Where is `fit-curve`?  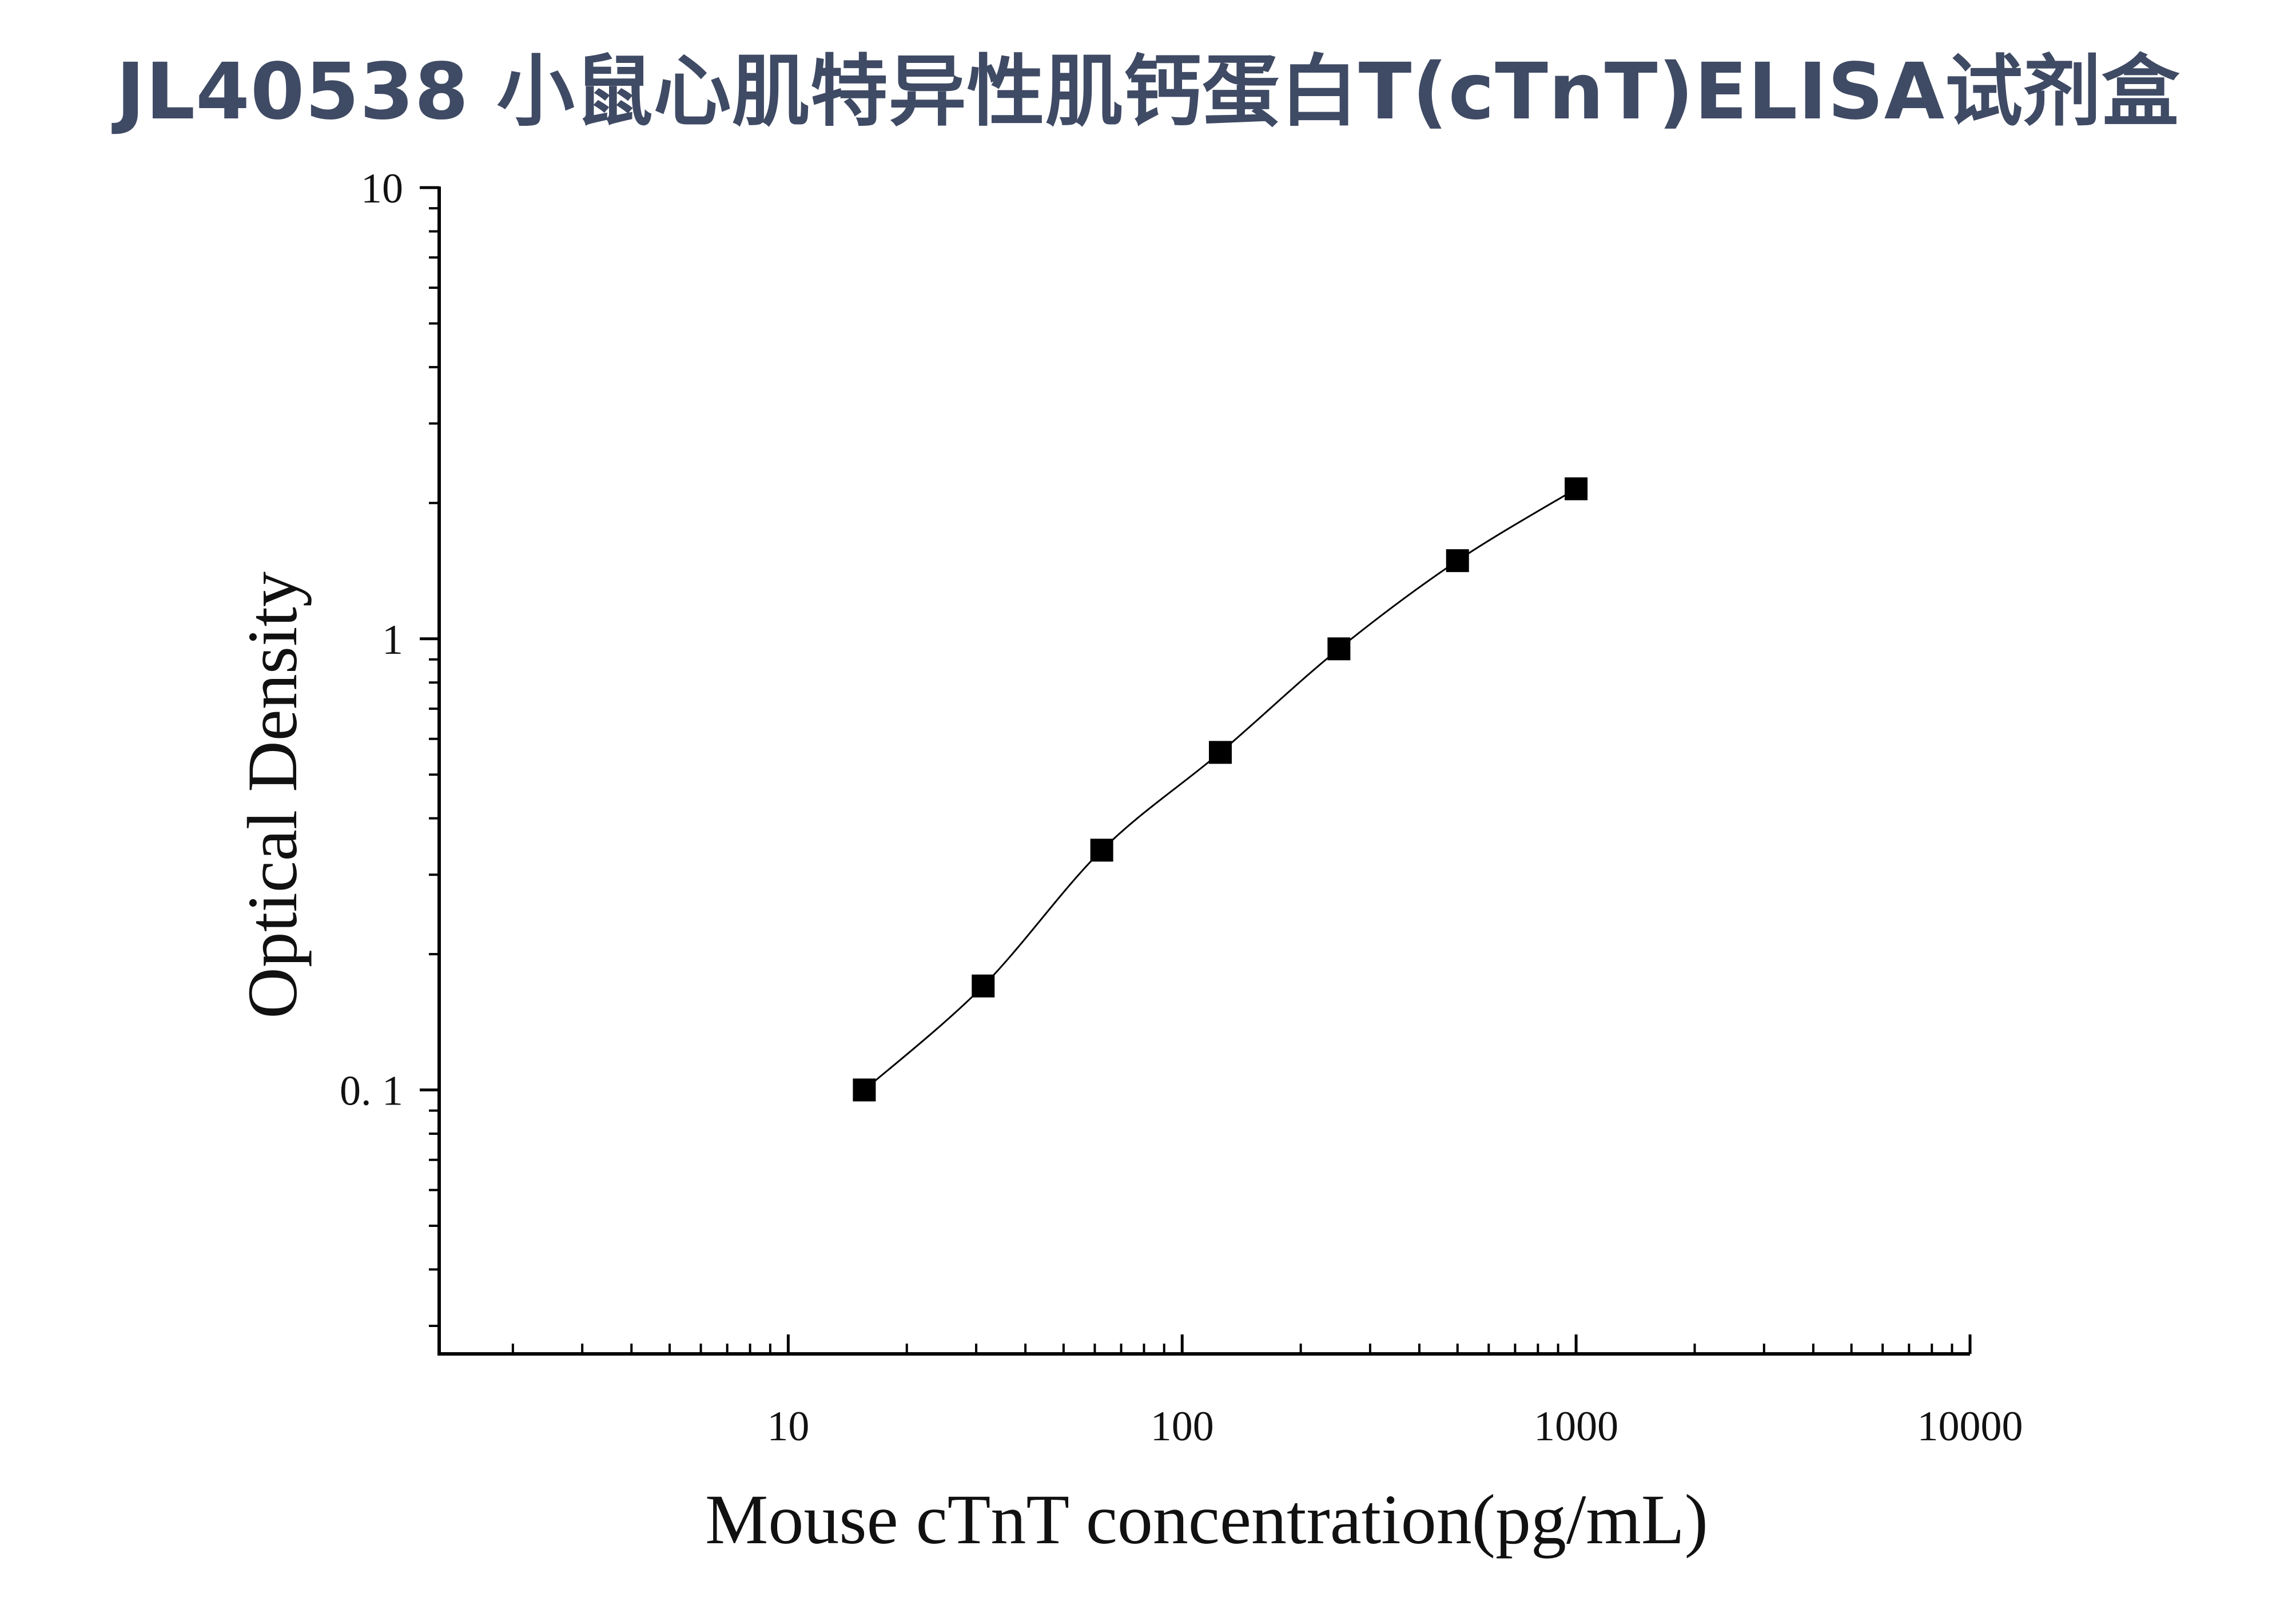
fit-curve is located at coordinates (1221, 789).